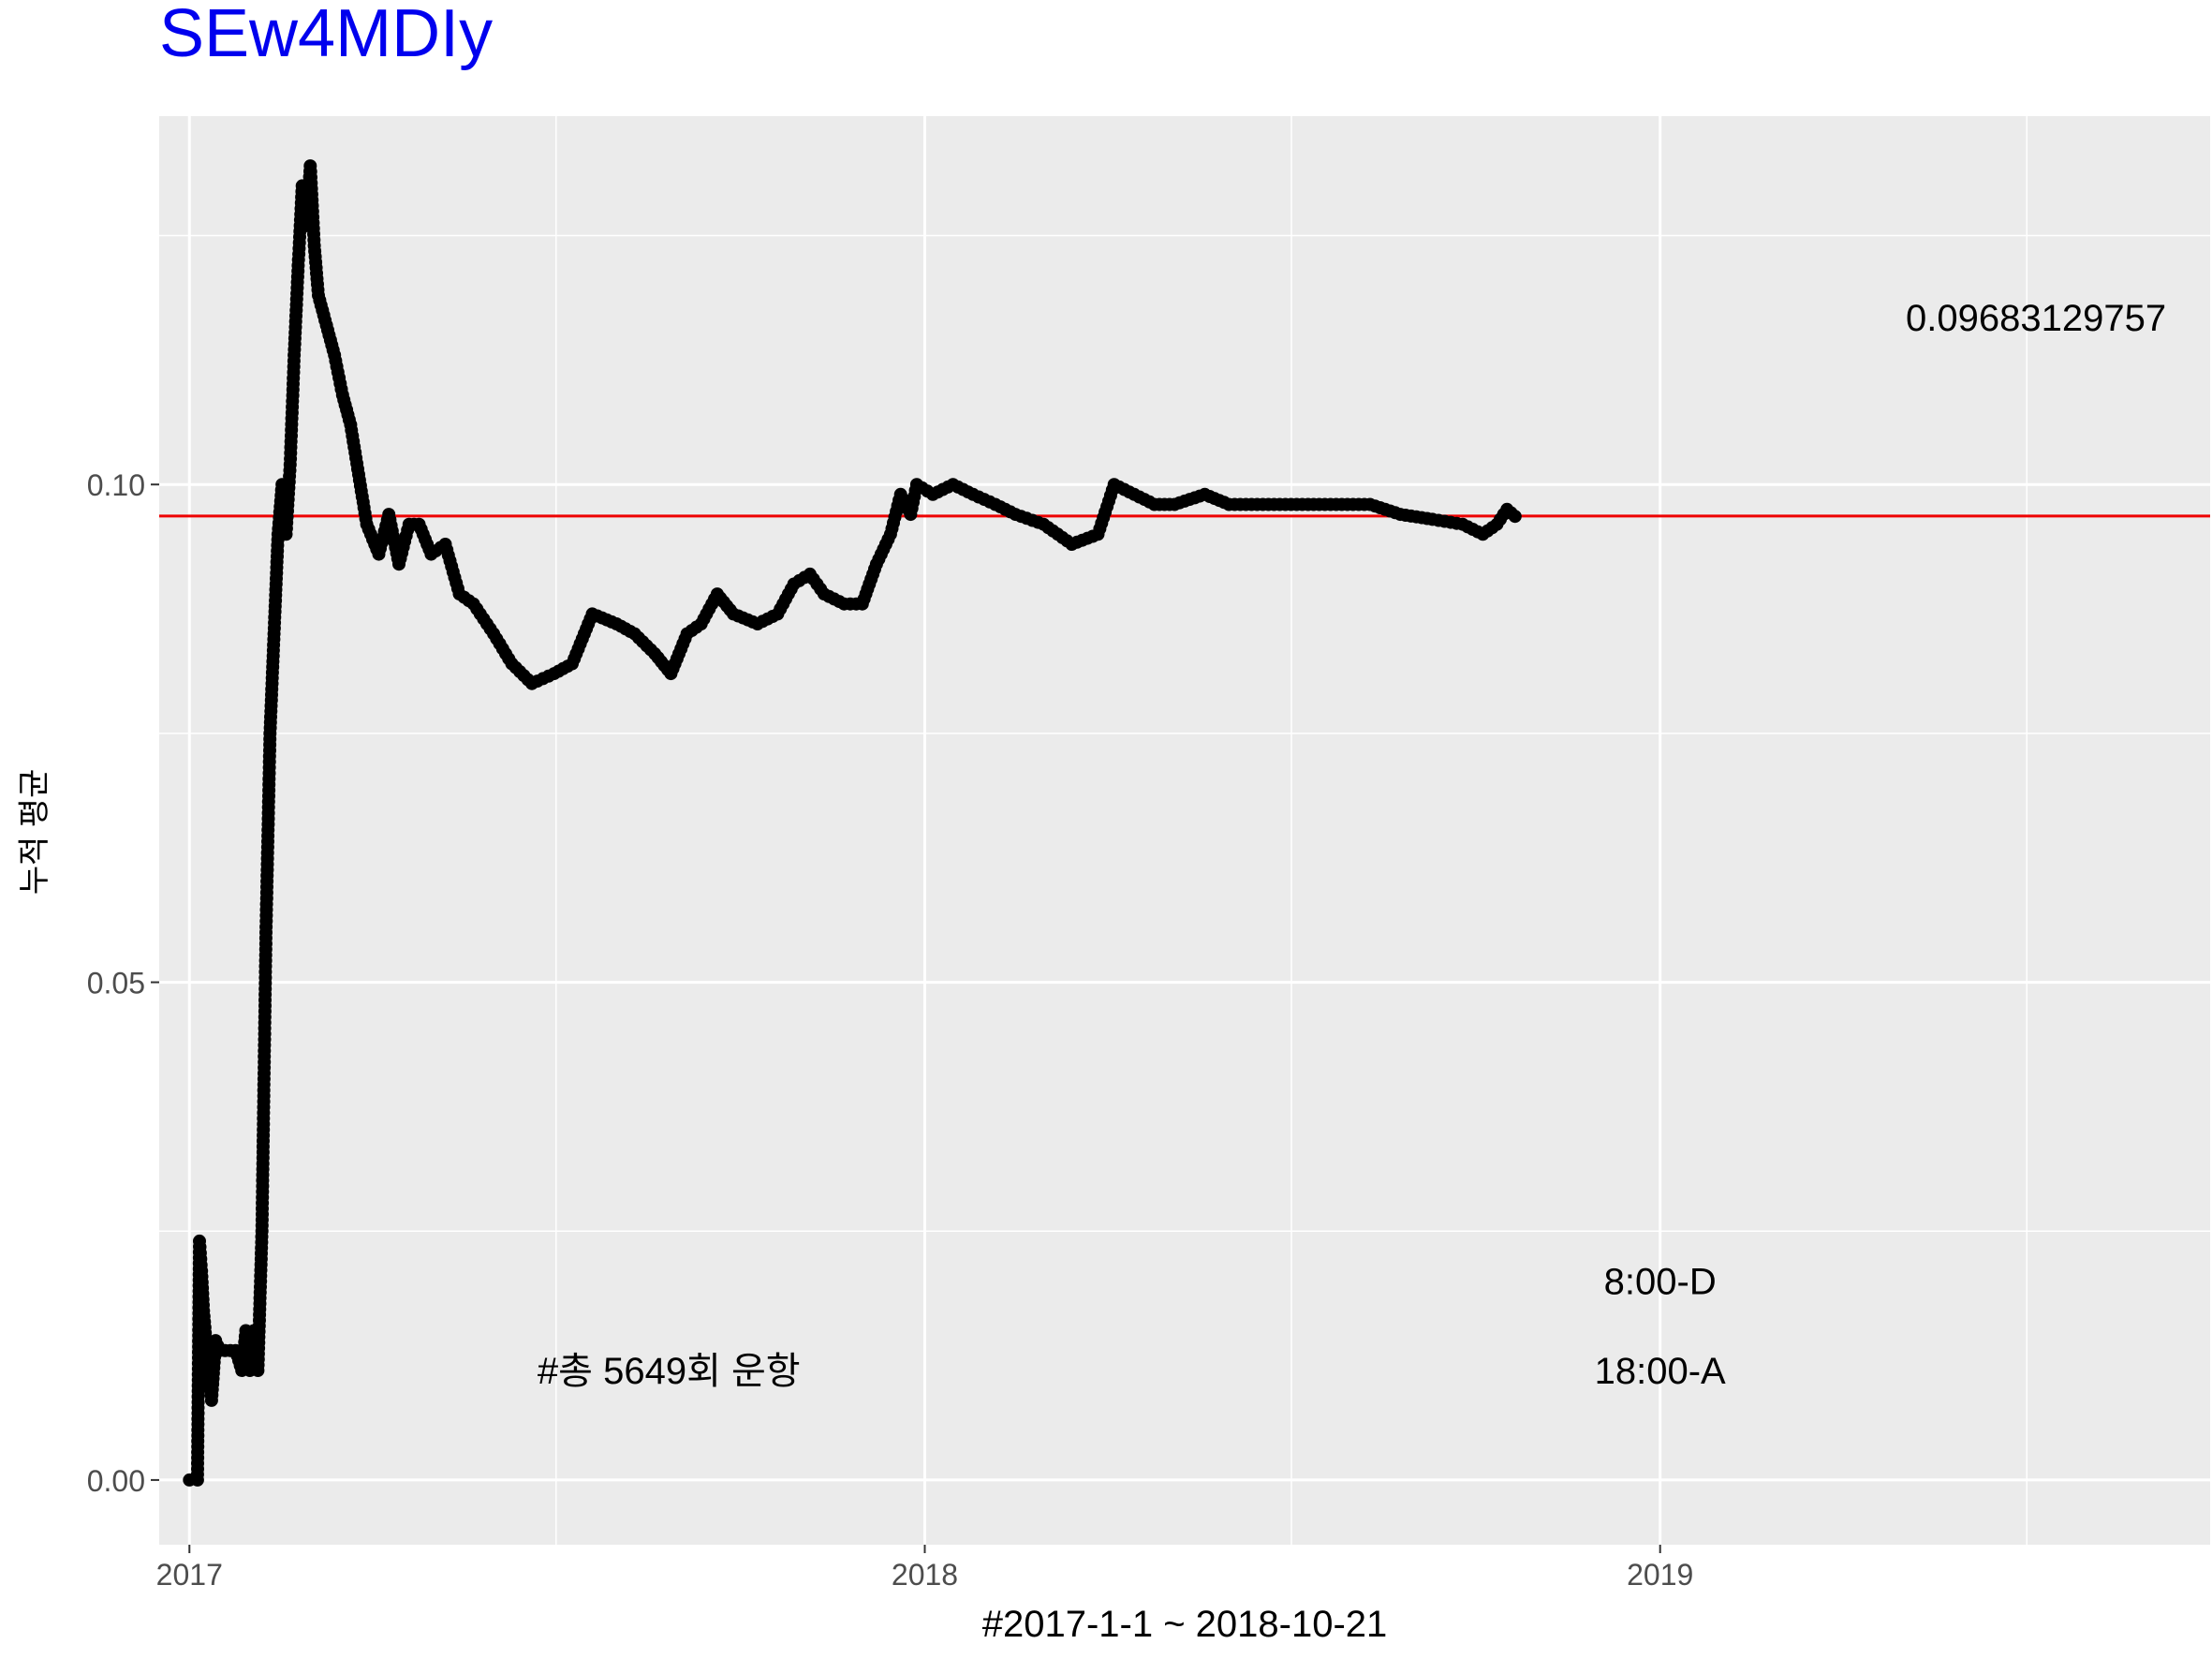 This screenshot has width=2212, height=1659. What do you see at coordinates (34, 833) in the screenshot?
I see `y-axis-title: 누적 평균` at bounding box center [34, 833].